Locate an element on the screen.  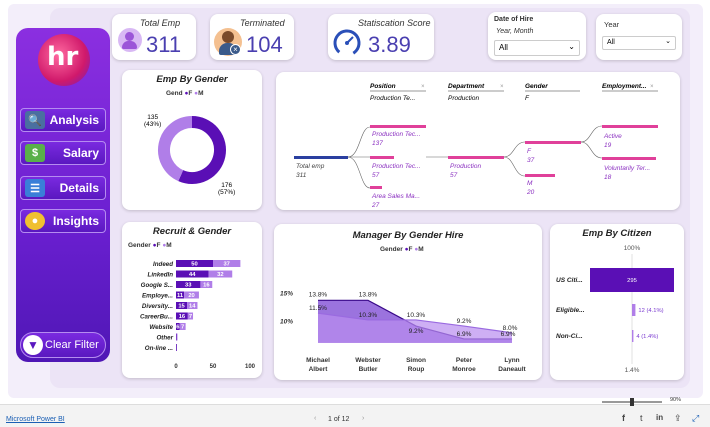
year-dropdown: All ⌄ is located at coordinates (639, 43).